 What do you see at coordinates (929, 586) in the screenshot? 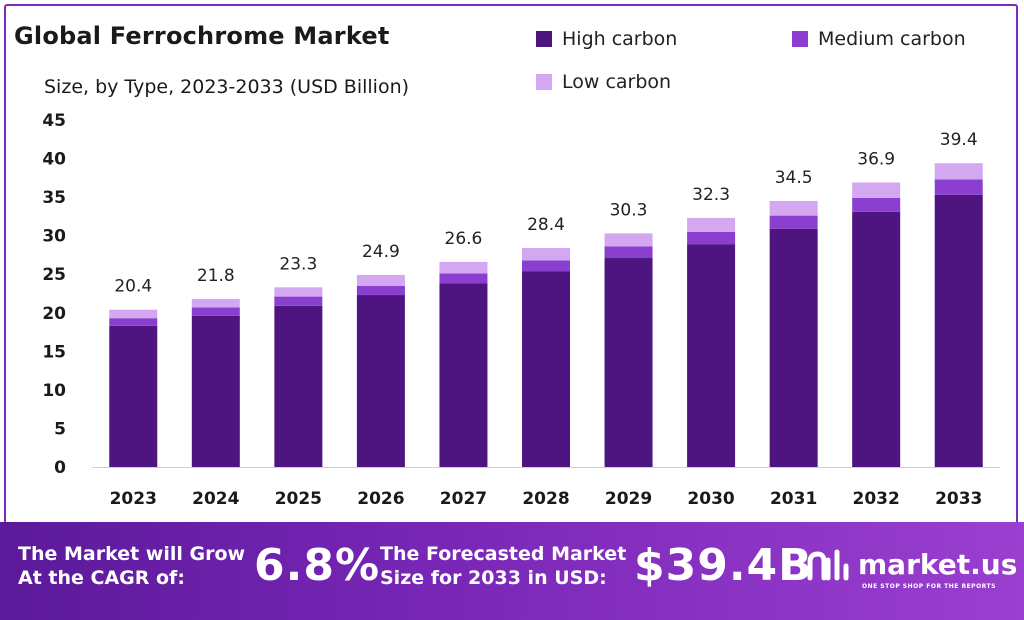
I see `brand-tagline: ONE STOP SHOP FOR THE REPORTS` at bounding box center [929, 586].